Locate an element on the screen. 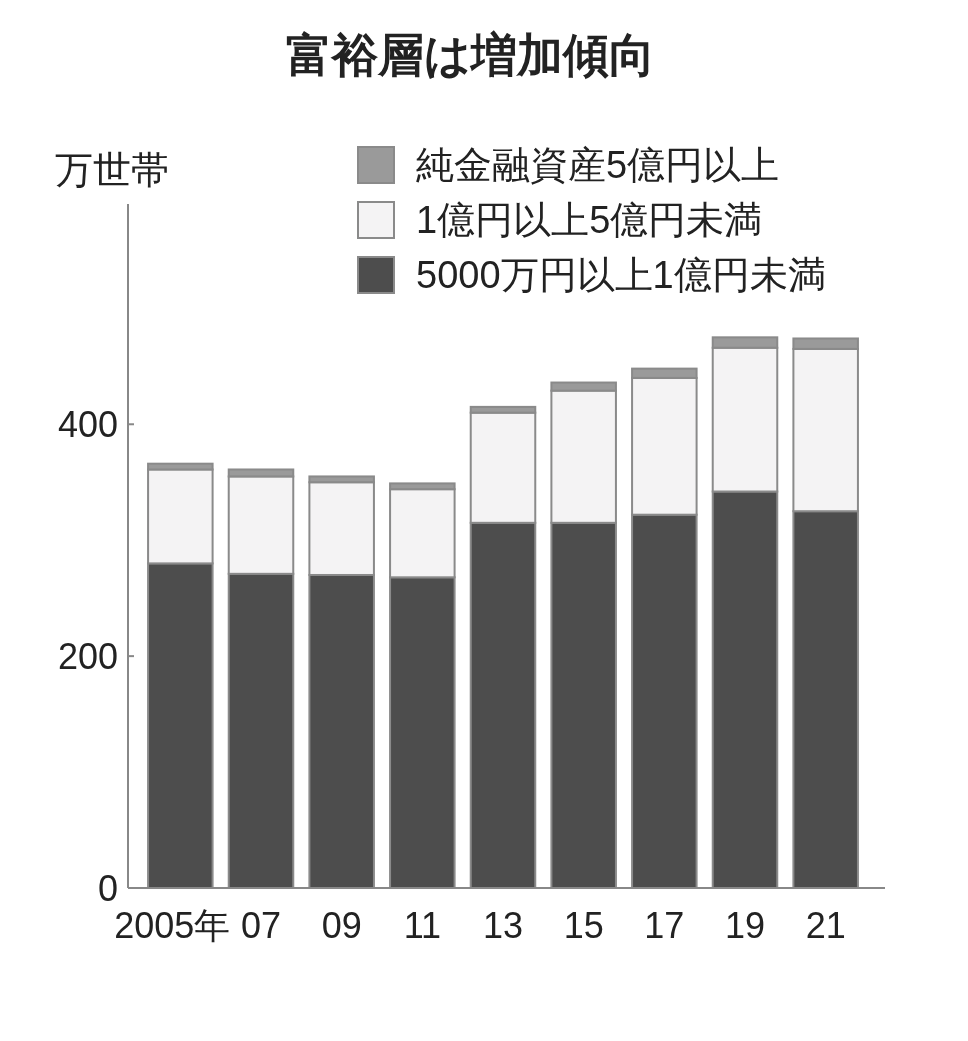  legend-label: 1億円以上5億円未満 is located at coordinates (589, 220).